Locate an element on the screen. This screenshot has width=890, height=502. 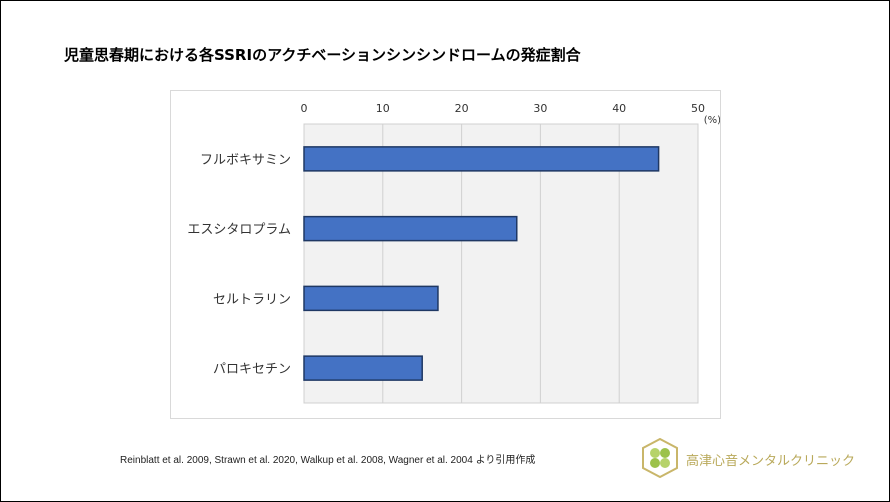
category-label: エスシタロプラム is located at coordinates (239, 230).